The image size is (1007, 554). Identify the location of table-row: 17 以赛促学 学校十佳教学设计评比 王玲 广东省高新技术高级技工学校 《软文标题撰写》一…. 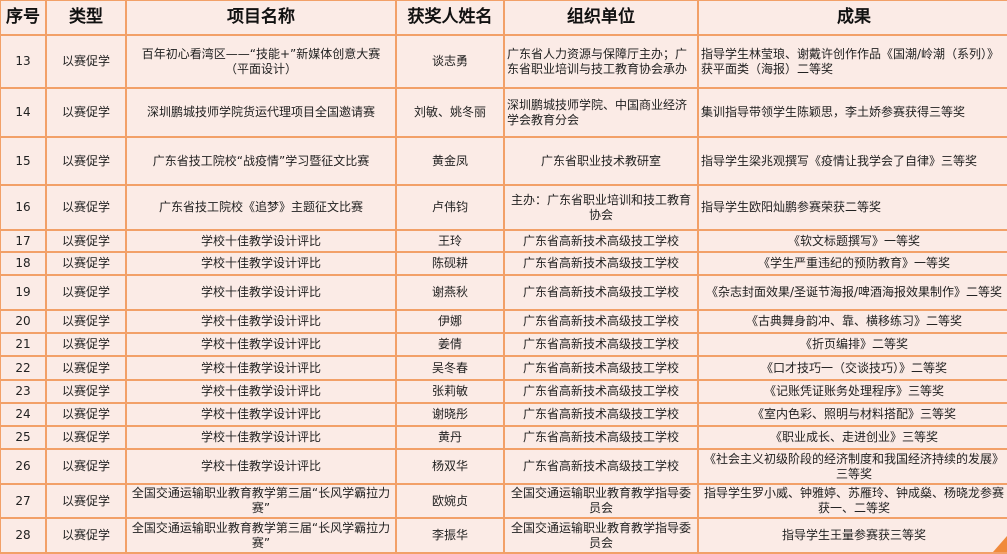
(503, 241).